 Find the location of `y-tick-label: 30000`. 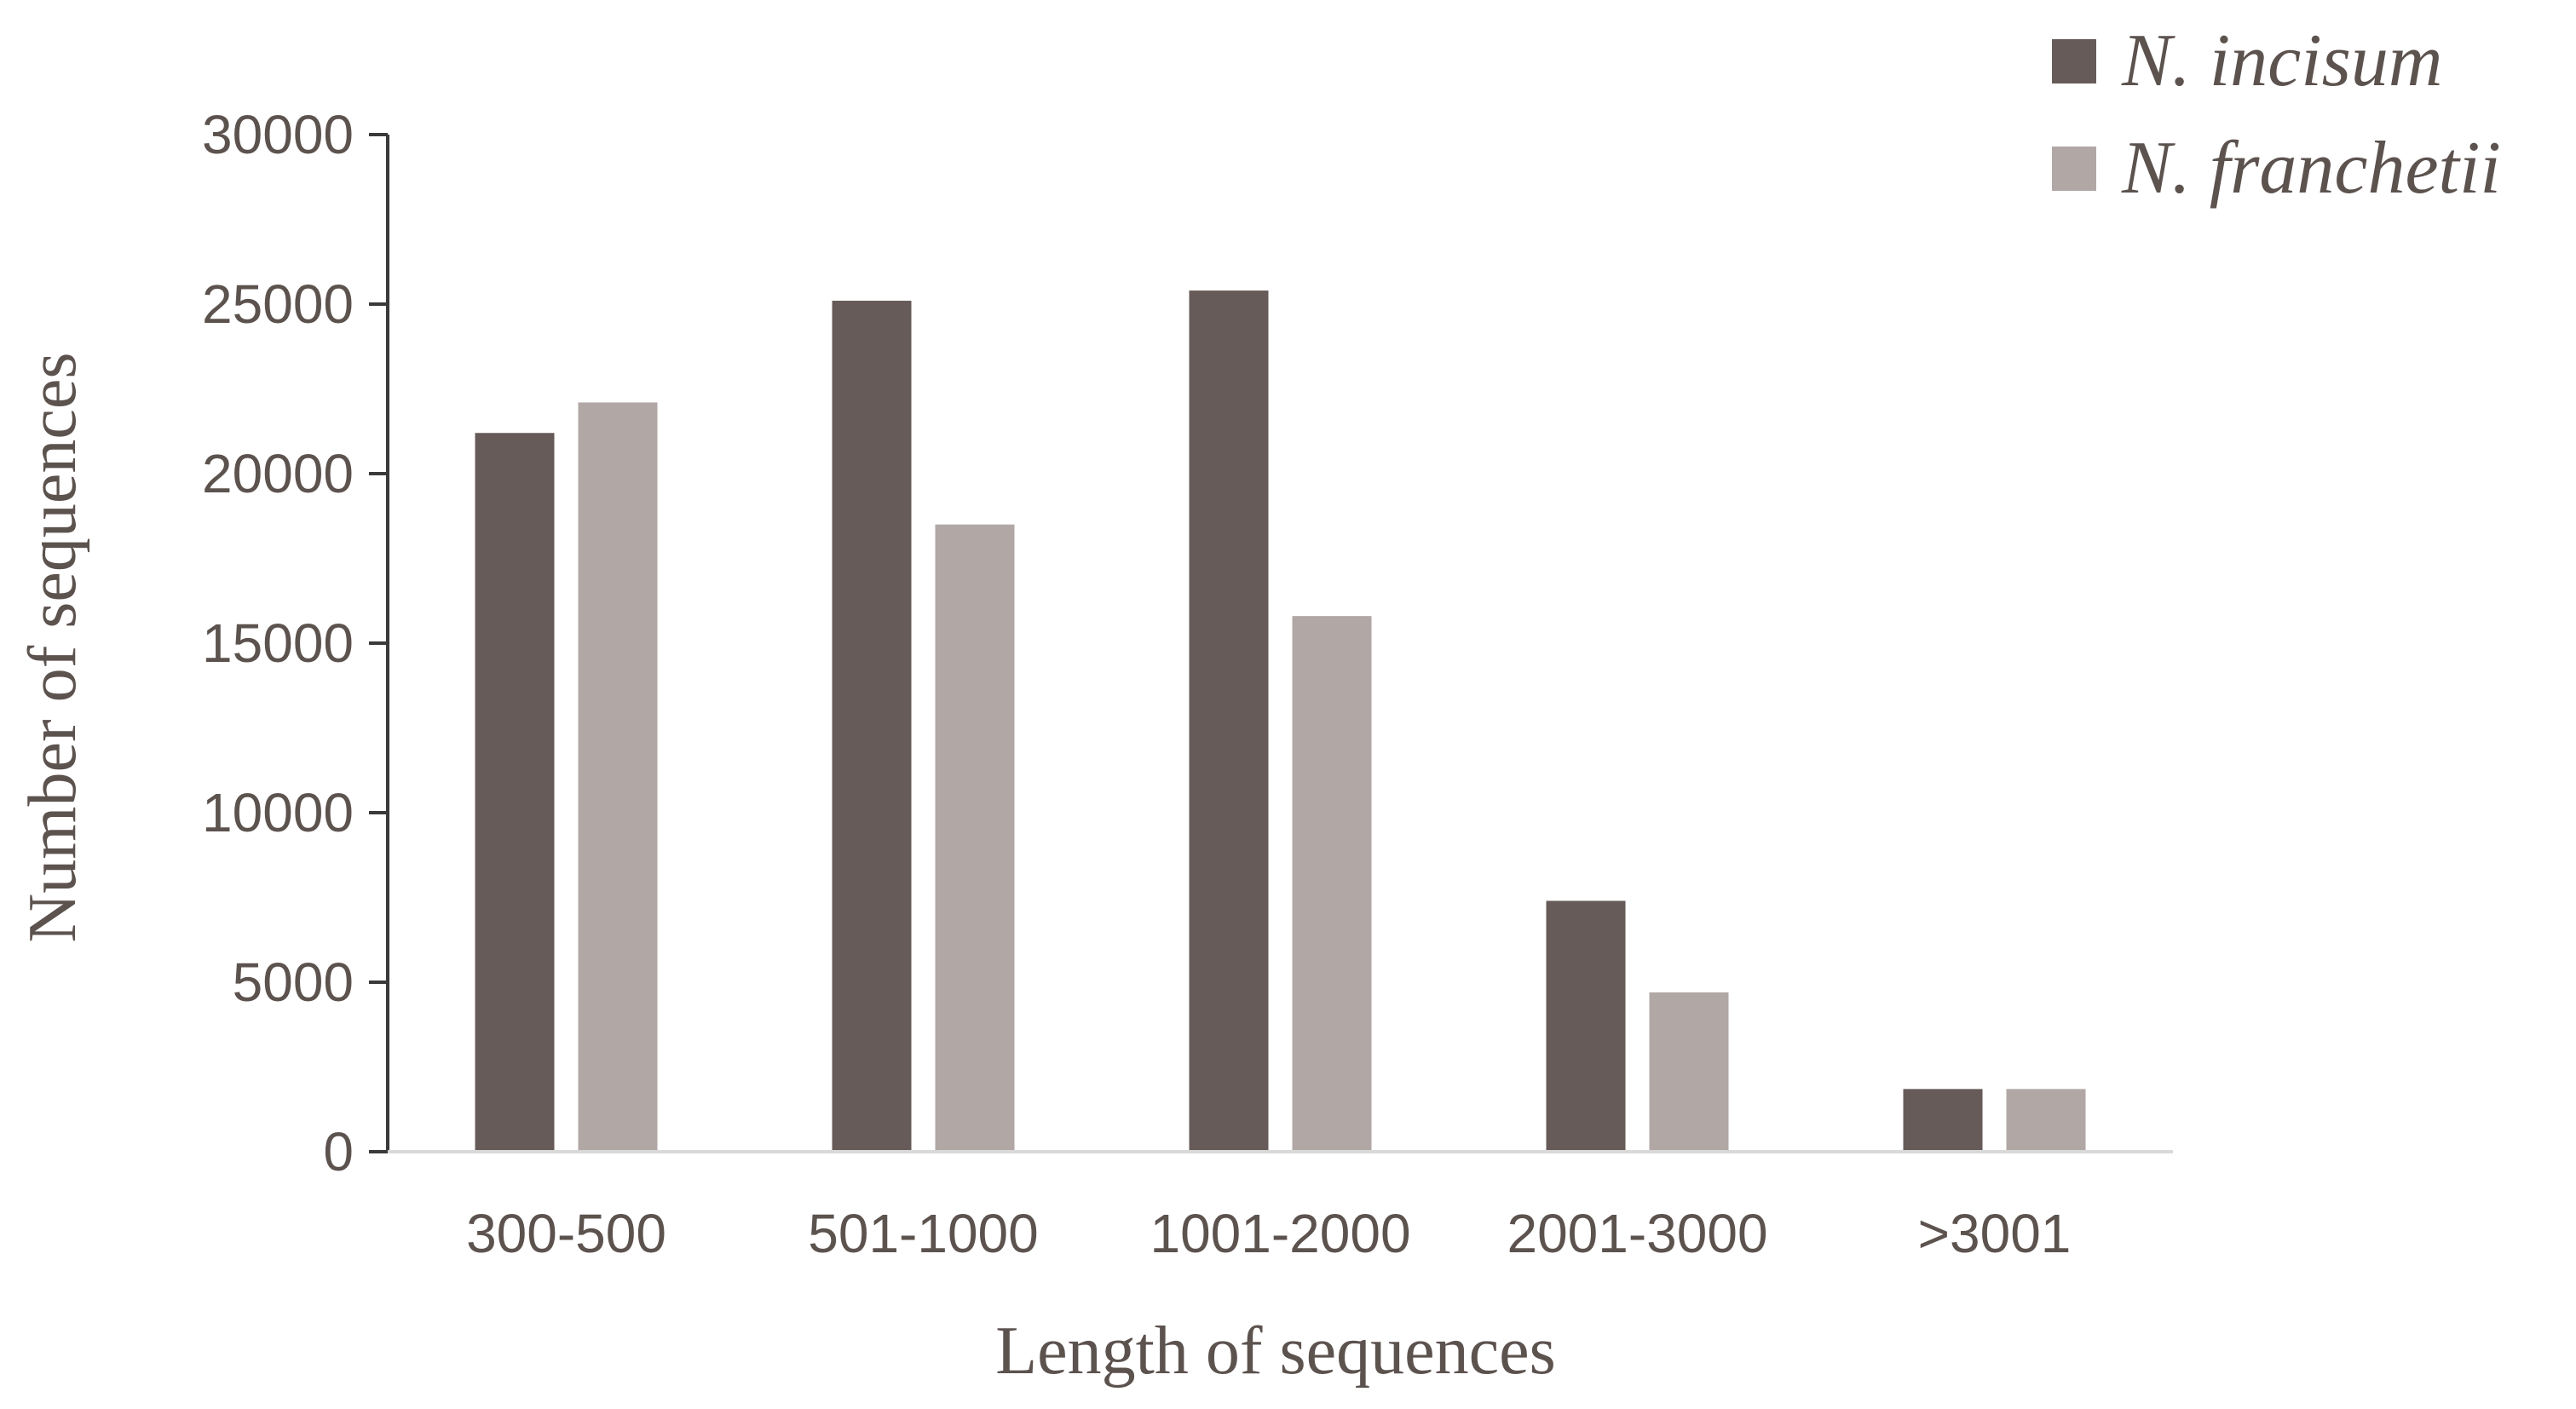

y-tick-label: 30000 is located at coordinates (278, 134).